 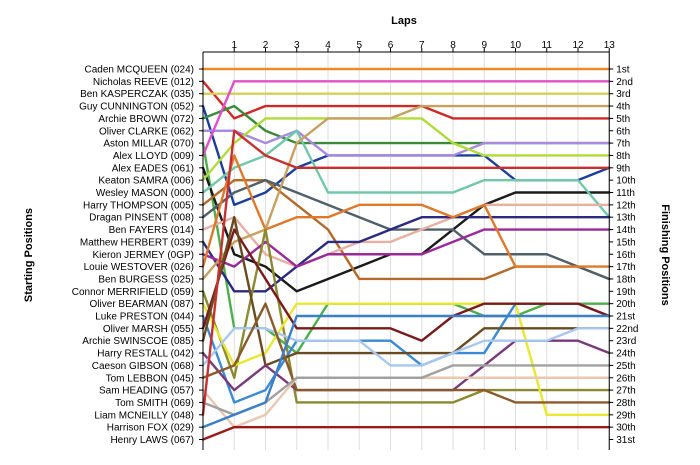 What do you see at coordinates (626, 341) in the screenshot?
I see `finishing-position-label: 23rd` at bounding box center [626, 341].